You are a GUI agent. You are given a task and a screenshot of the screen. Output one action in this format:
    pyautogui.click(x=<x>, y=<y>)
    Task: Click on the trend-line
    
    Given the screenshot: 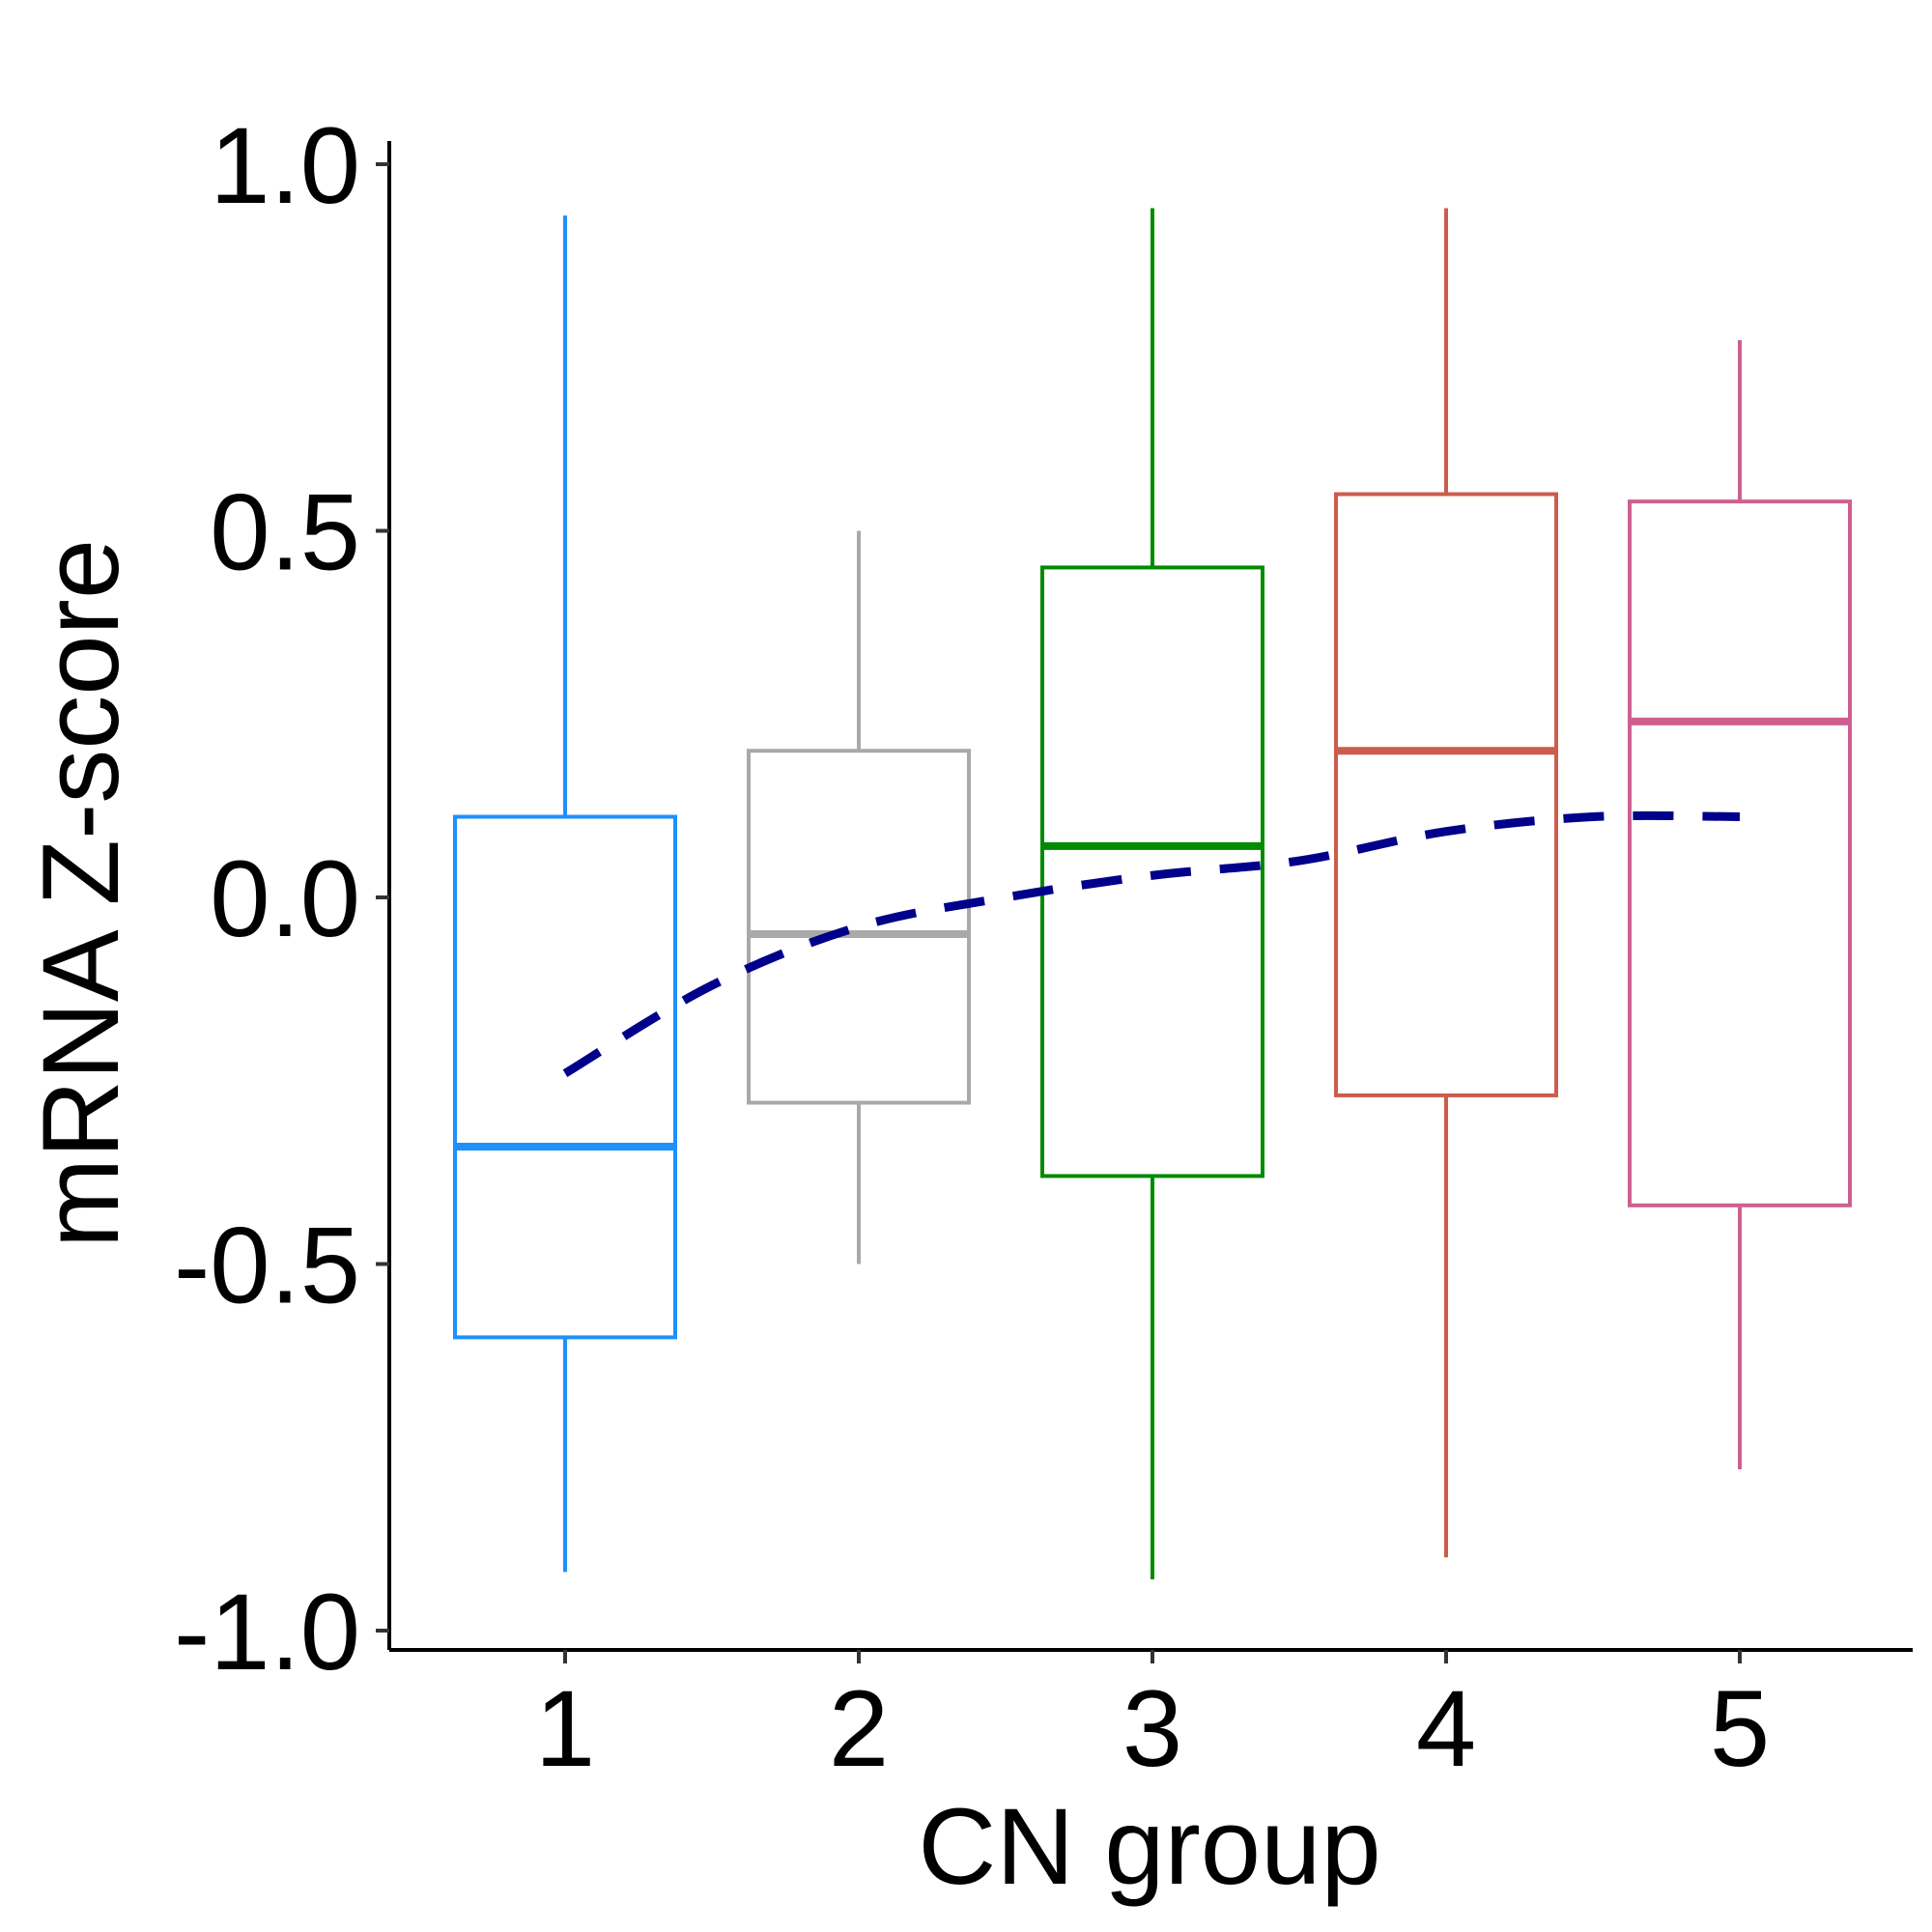 What is the action you would take?
    pyautogui.click(x=1151, y=944)
    